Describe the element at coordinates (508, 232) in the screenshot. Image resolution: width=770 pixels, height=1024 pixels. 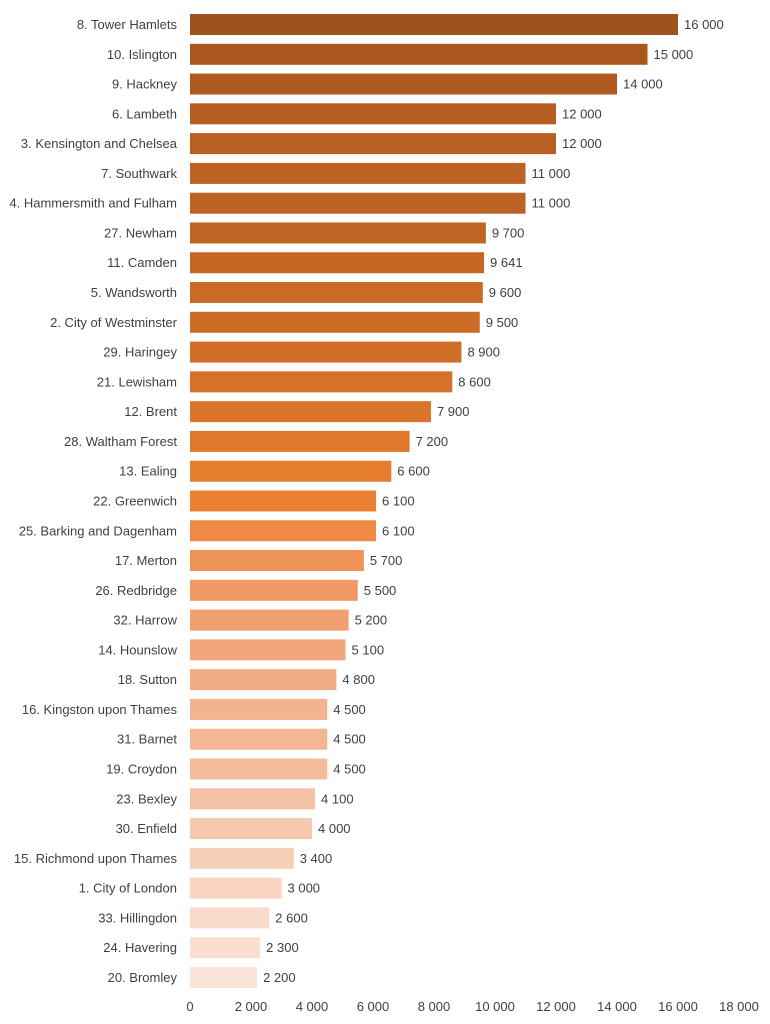
I see `value-label: 9 700` at that location.